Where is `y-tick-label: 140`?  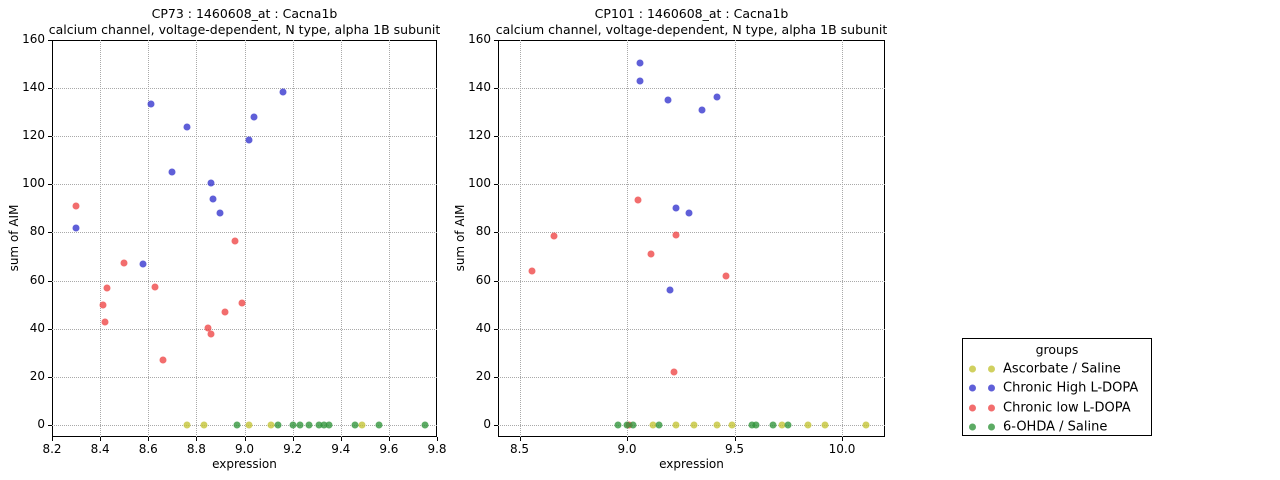 y-tick-label: 140 is located at coordinates (479, 87).